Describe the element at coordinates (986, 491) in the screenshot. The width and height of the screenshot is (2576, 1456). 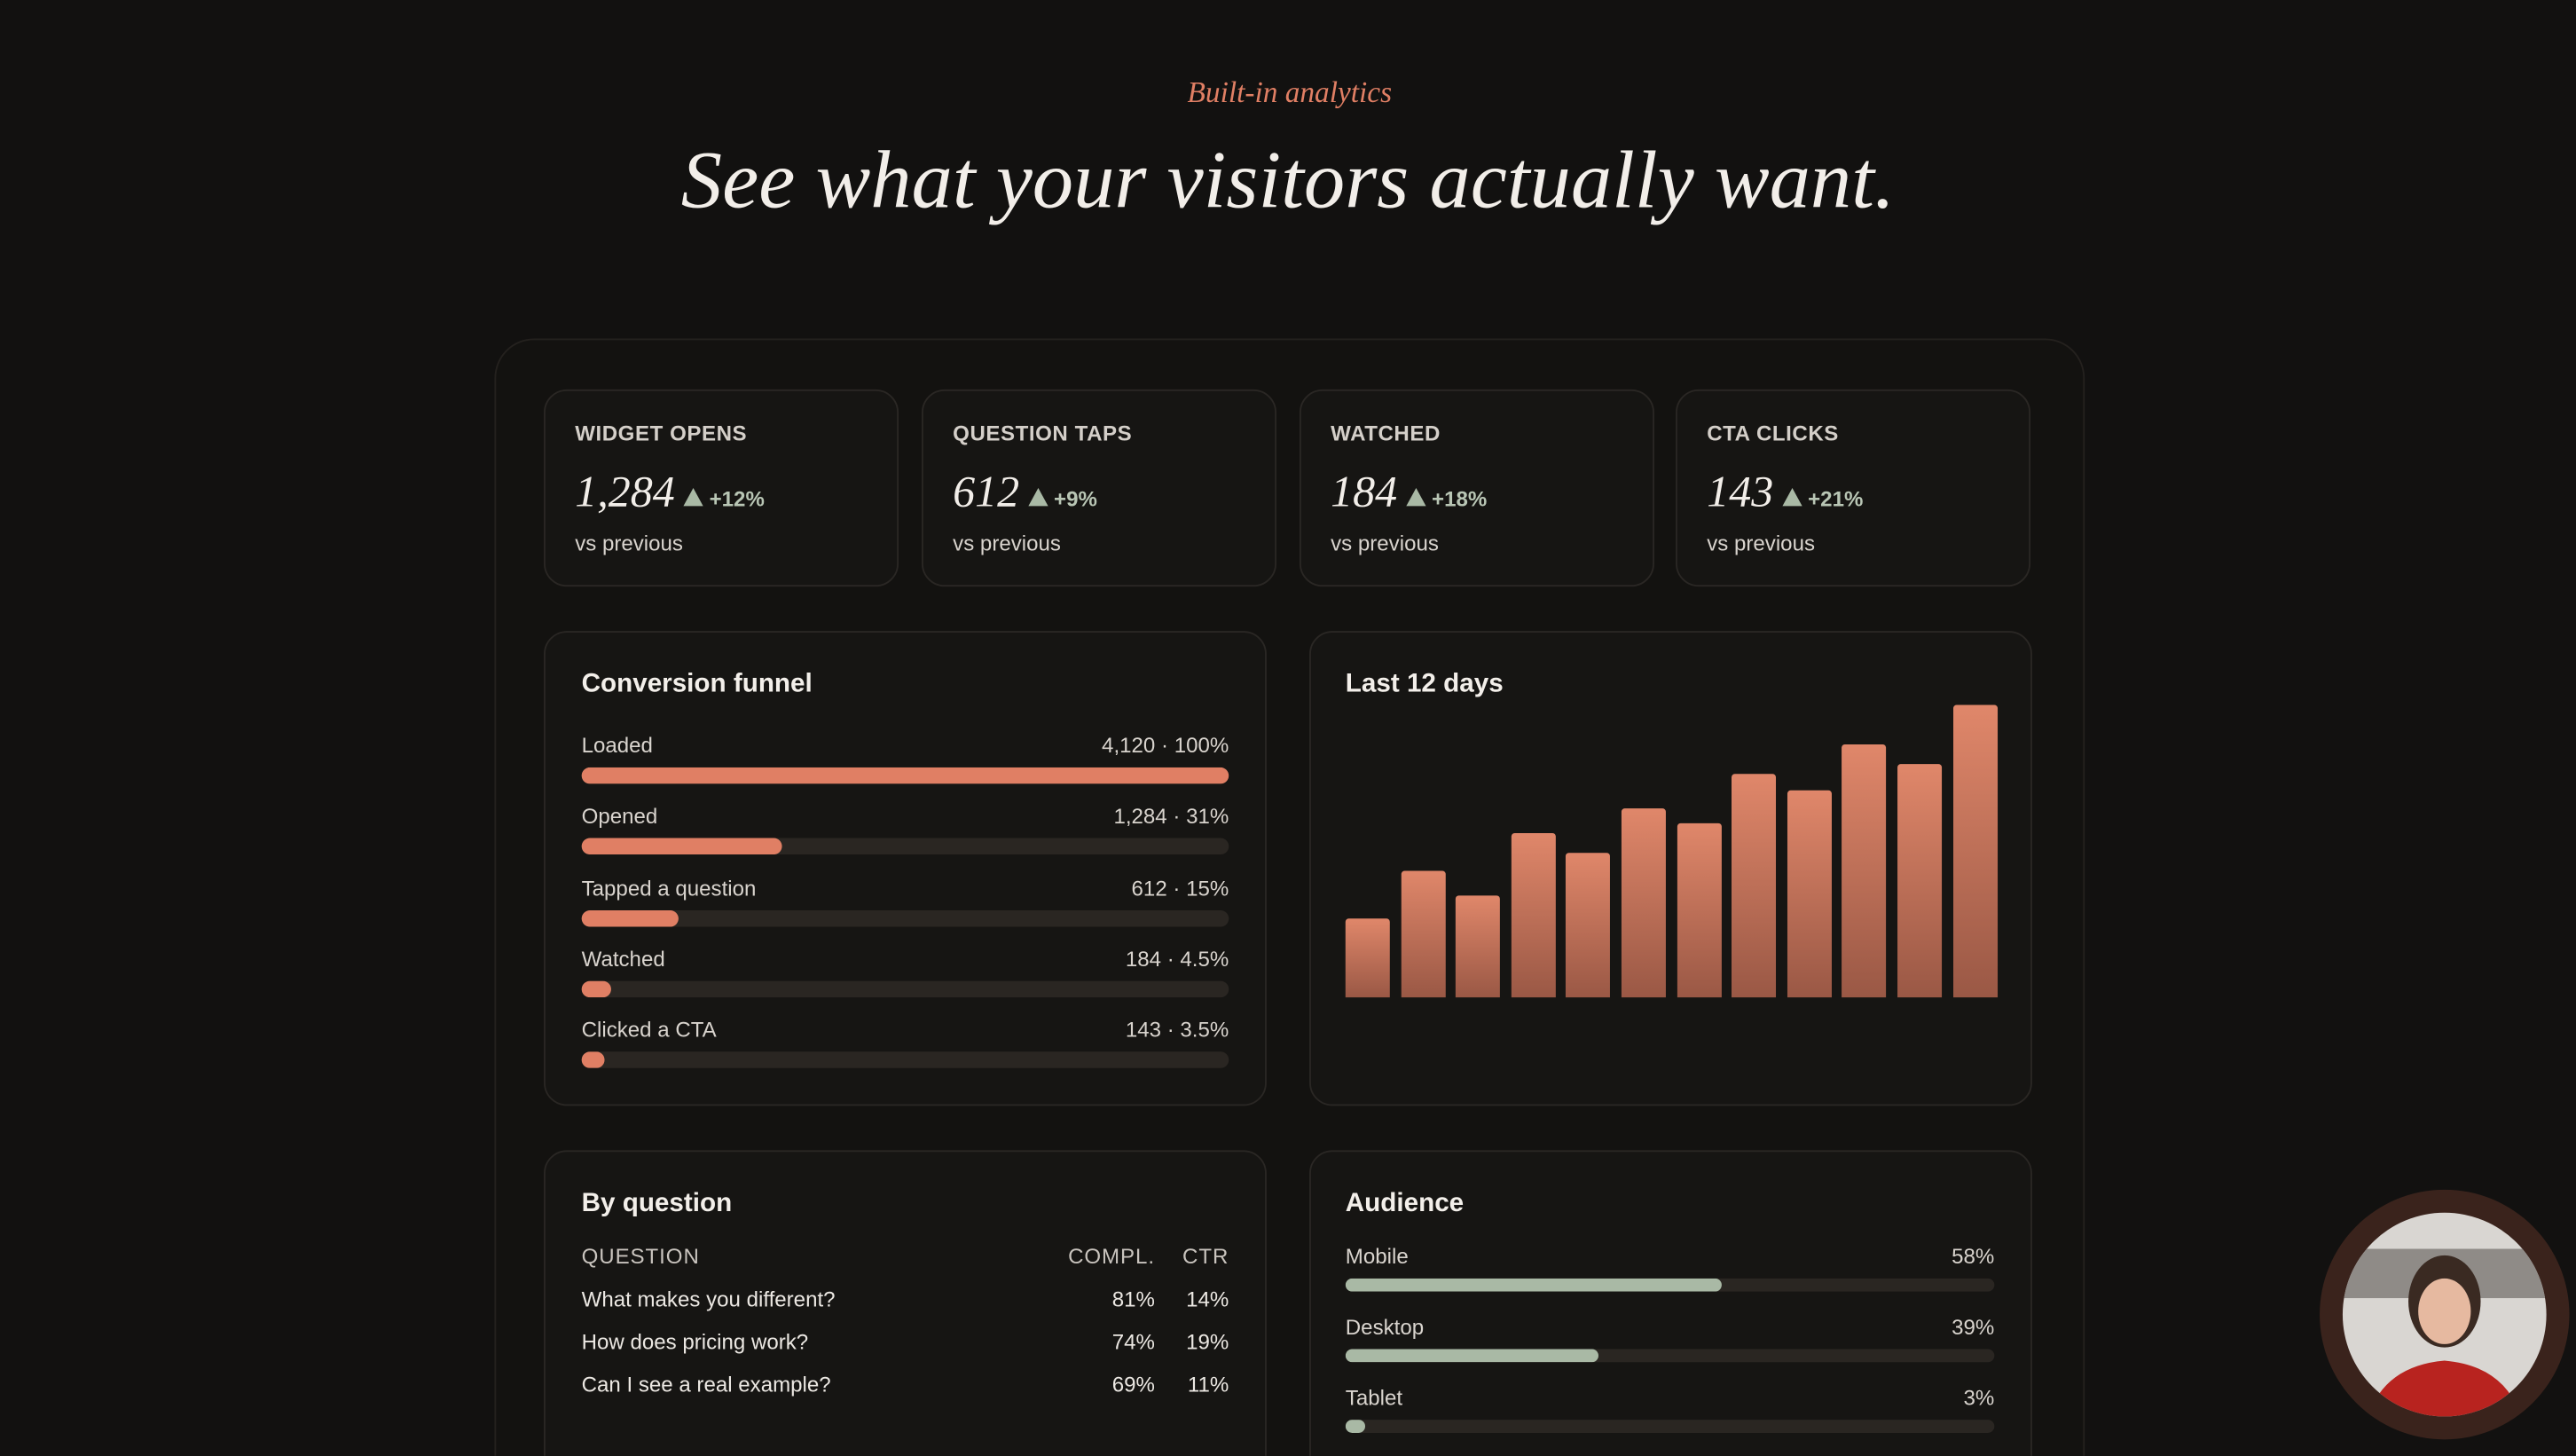
I see `stat-value: 612` at that location.